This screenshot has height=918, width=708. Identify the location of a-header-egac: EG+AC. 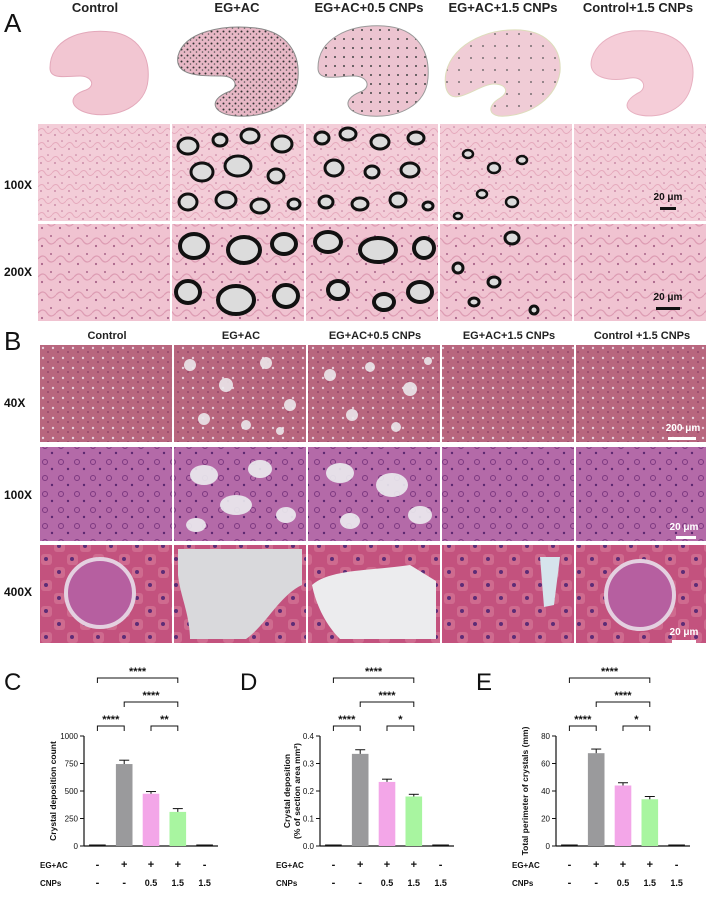
(237, 7).